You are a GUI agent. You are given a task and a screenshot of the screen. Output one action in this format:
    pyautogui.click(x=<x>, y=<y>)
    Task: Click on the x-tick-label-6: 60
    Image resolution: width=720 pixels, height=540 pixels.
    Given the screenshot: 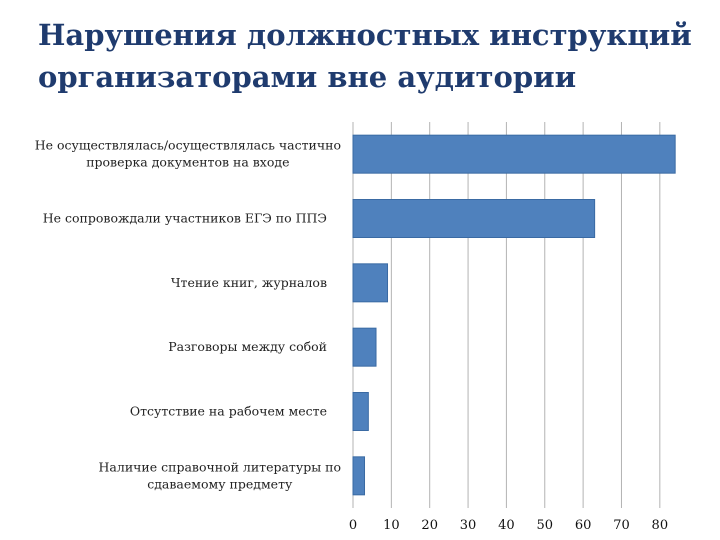 What is the action you would take?
    pyautogui.click(x=583, y=525)
    